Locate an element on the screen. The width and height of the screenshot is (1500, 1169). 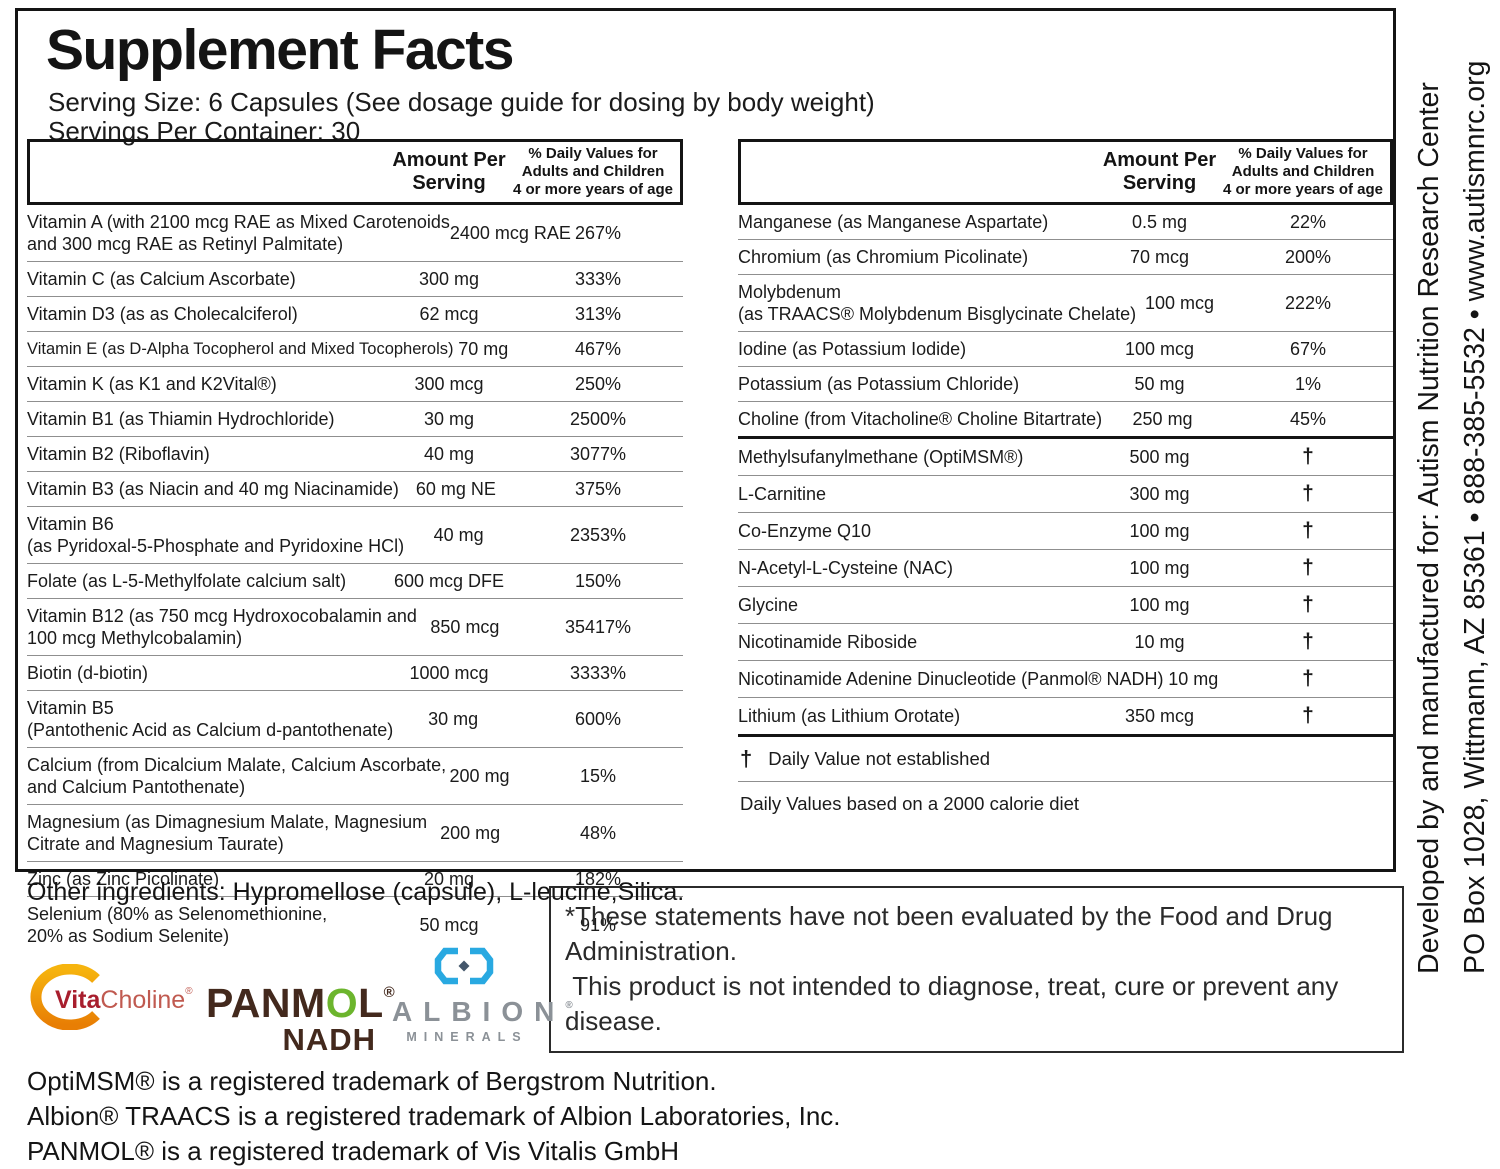
supplement-name: Glycine is located at coordinates (768, 605).